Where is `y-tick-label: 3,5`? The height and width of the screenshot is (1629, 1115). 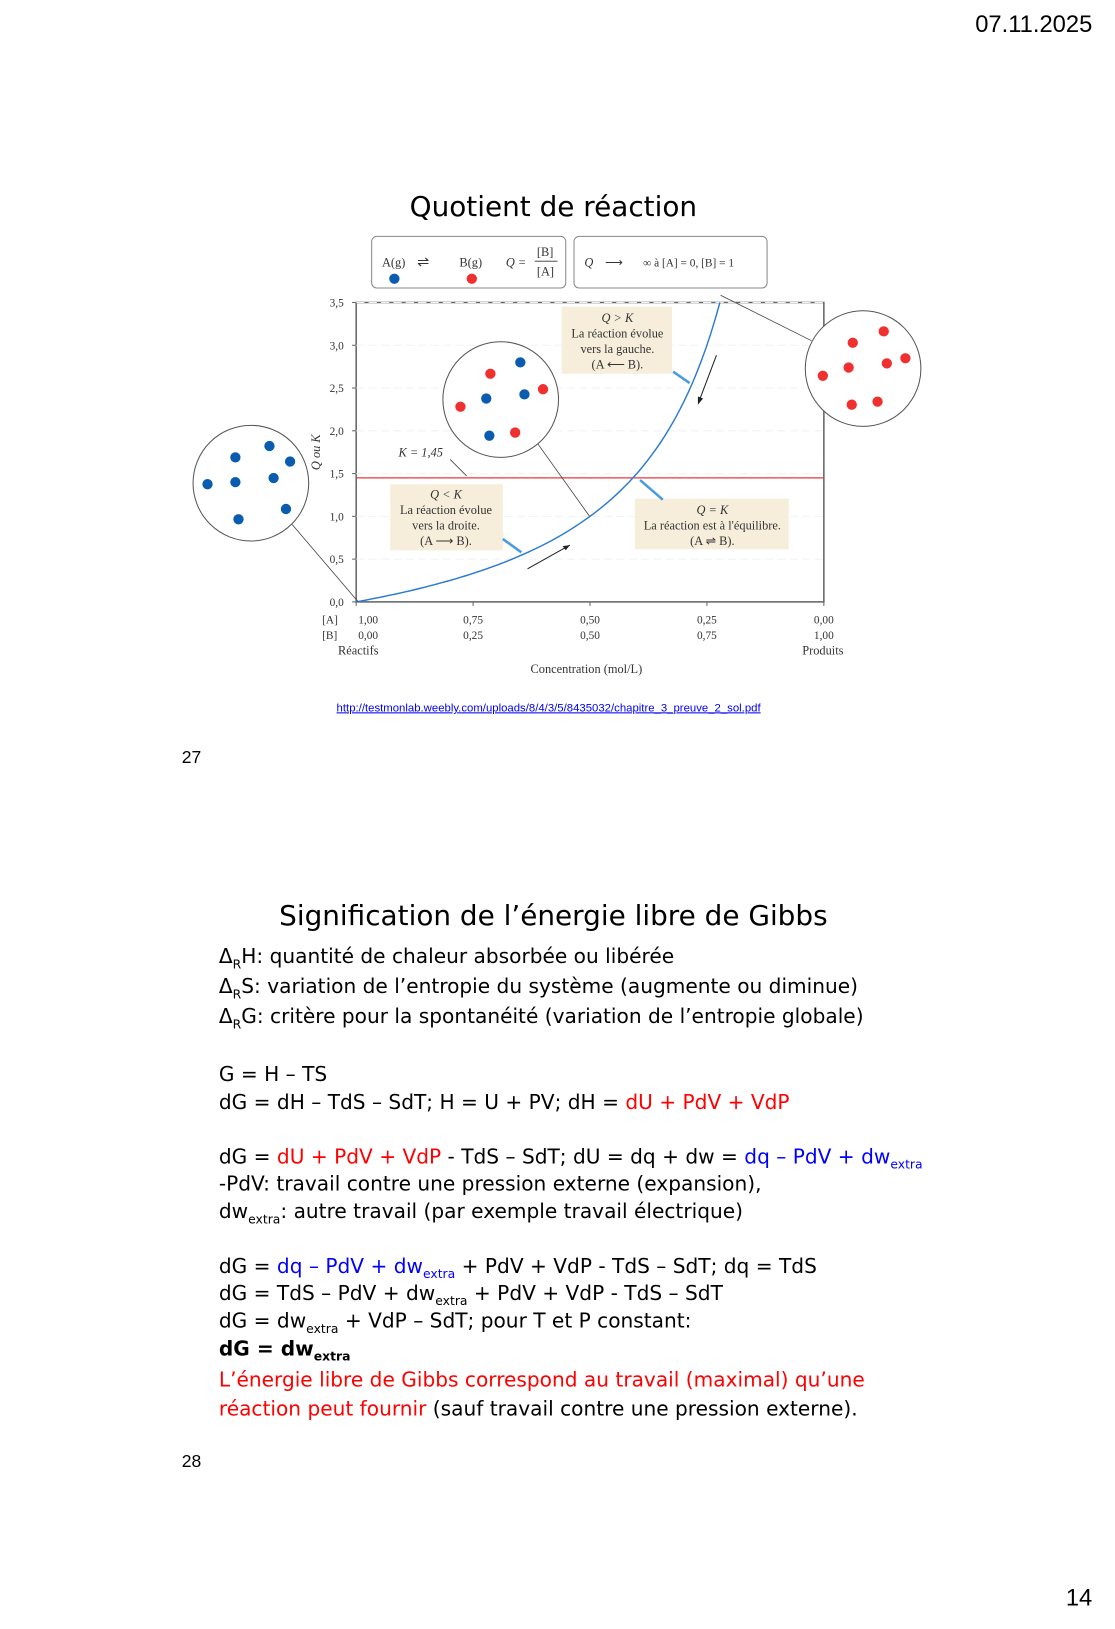
y-tick-label: 3,5 is located at coordinates (337, 304).